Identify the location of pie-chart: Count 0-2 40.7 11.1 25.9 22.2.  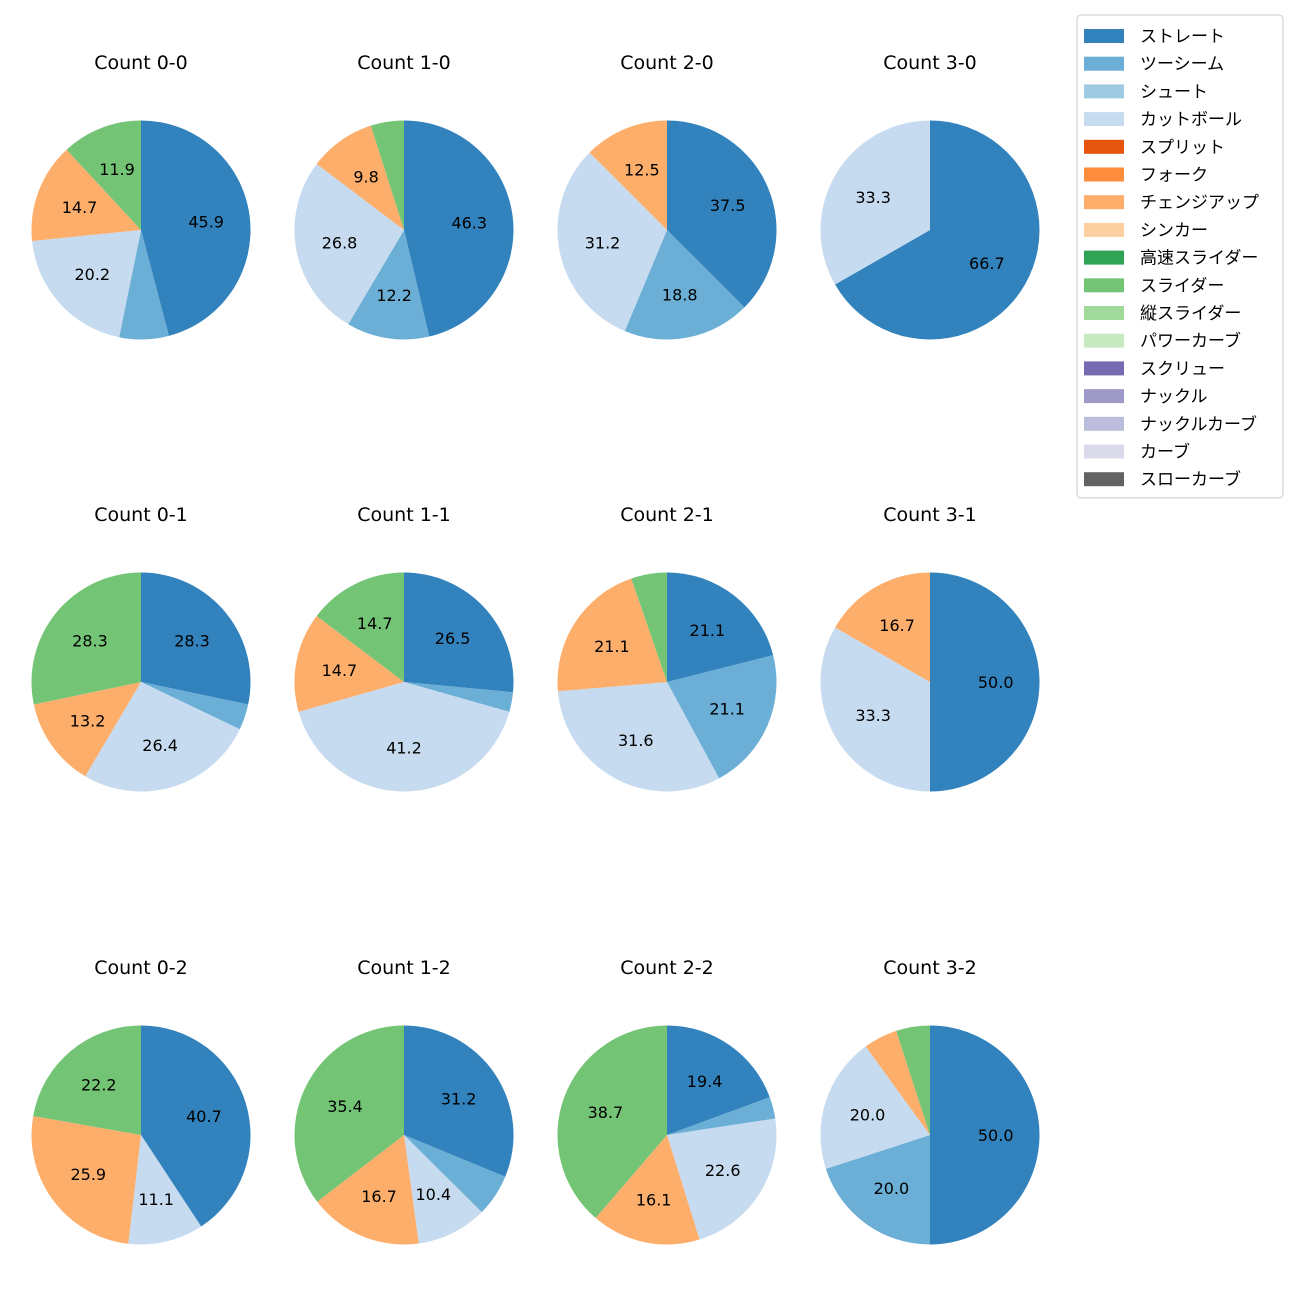
(141, 1101).